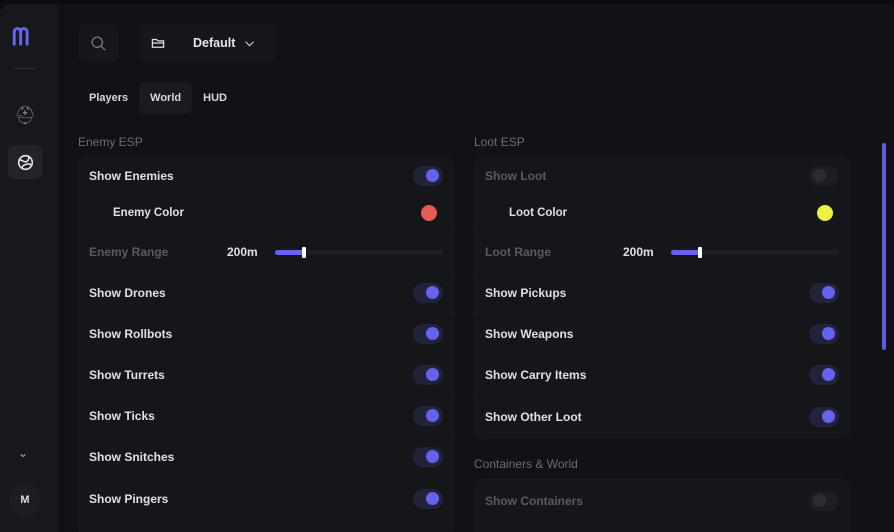 This screenshot has width=894, height=532. What do you see at coordinates (884, 246) in the screenshot?
I see `scrollbar` at bounding box center [884, 246].